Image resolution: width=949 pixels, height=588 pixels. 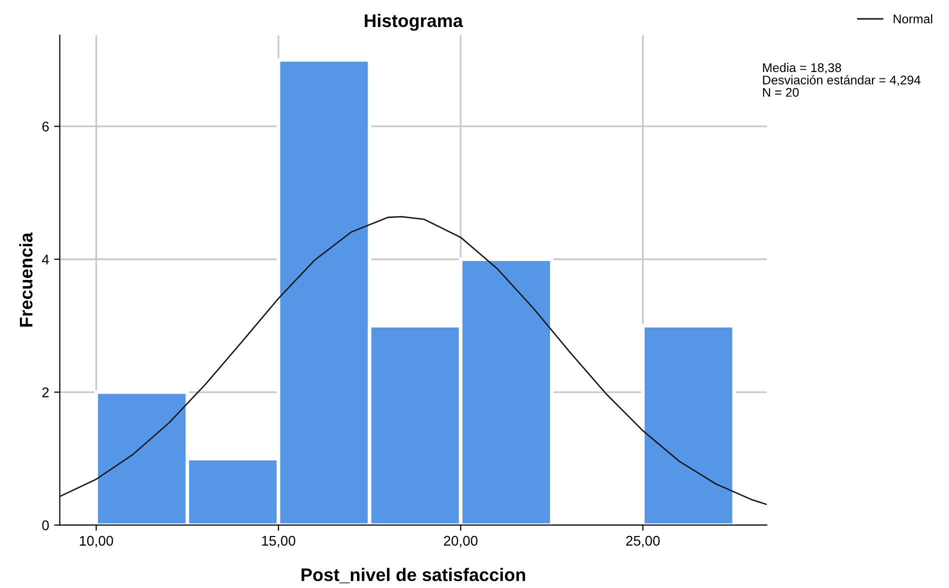 I want to click on annotation: N = 20, so click(x=781, y=92).